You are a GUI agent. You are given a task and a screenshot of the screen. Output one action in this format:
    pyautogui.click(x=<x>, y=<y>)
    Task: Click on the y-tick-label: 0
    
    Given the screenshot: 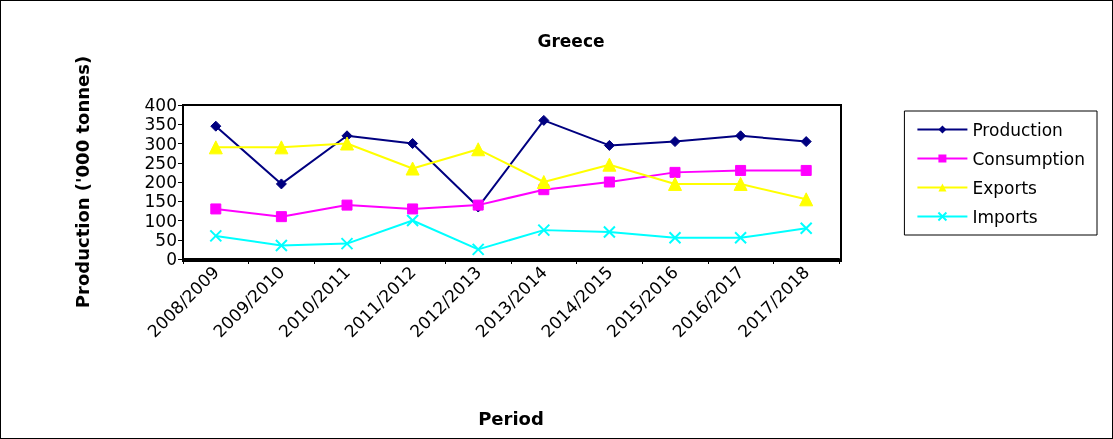 What is the action you would take?
    pyautogui.click(x=171, y=259)
    